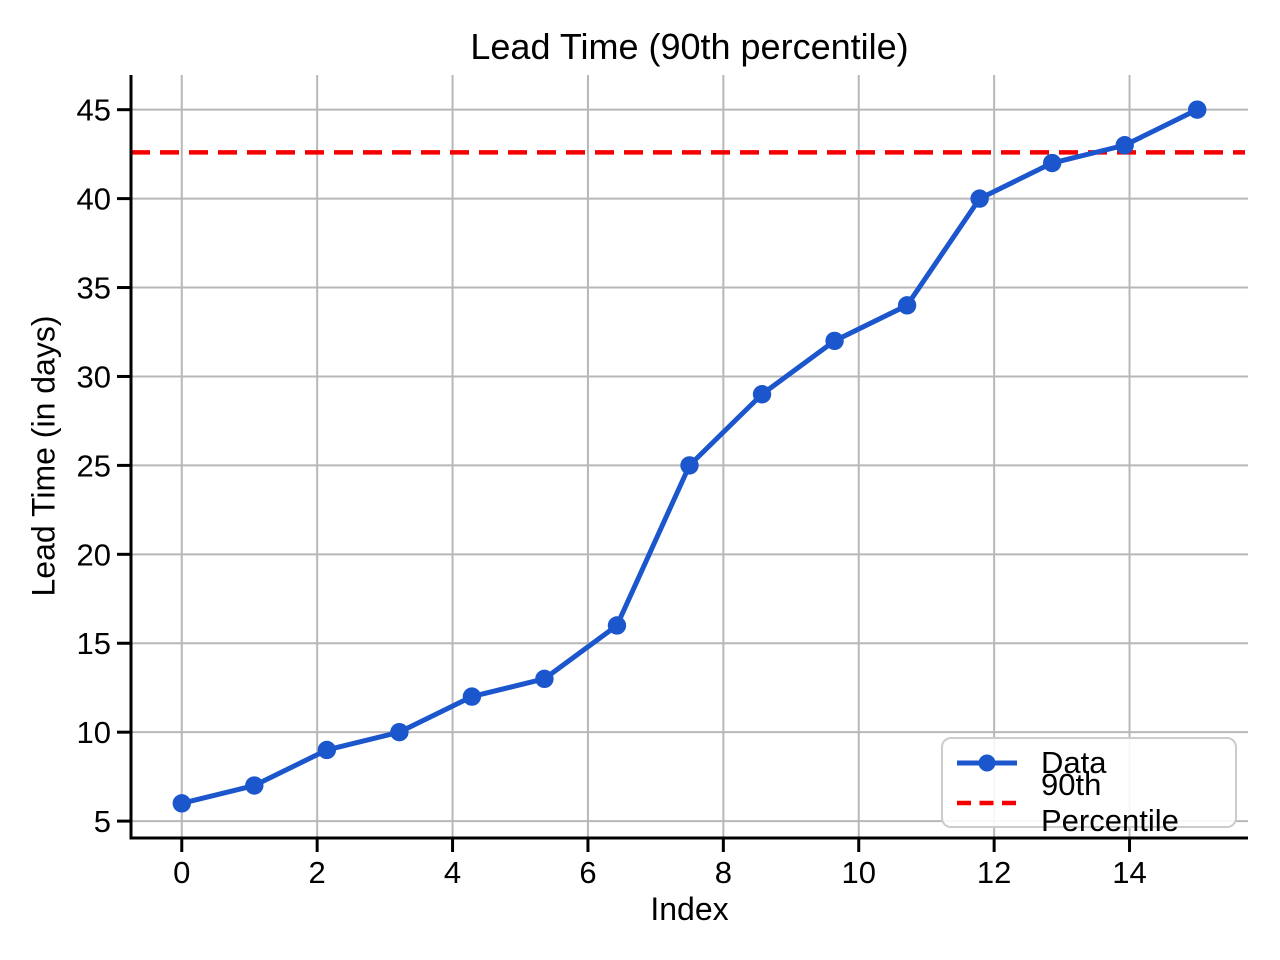 The width and height of the screenshot is (1280, 960). I want to click on x-tick-label-10: 10, so click(859, 872).